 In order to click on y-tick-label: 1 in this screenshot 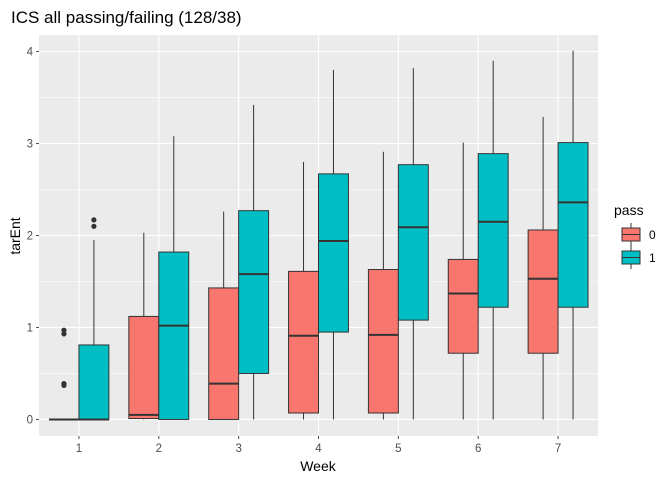, I will do `click(30, 328)`.